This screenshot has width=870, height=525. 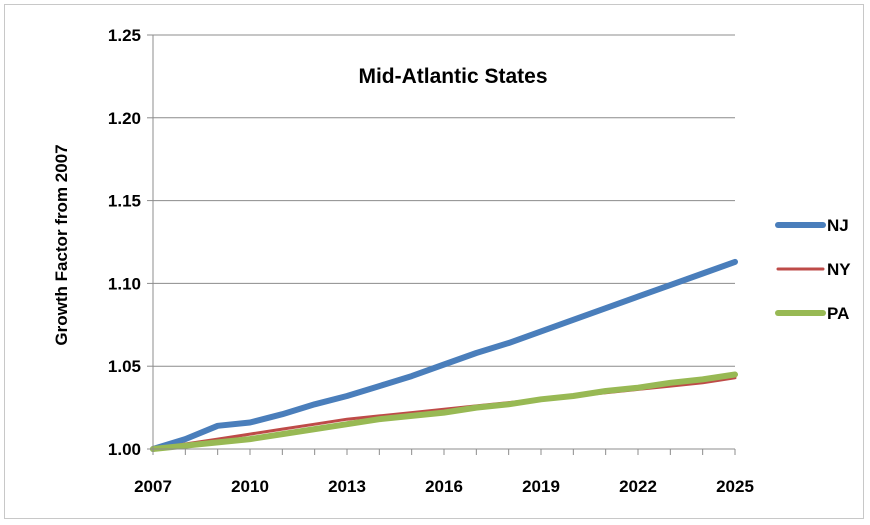 What do you see at coordinates (347, 486) in the screenshot?
I see `x-tick-label: 2013` at bounding box center [347, 486].